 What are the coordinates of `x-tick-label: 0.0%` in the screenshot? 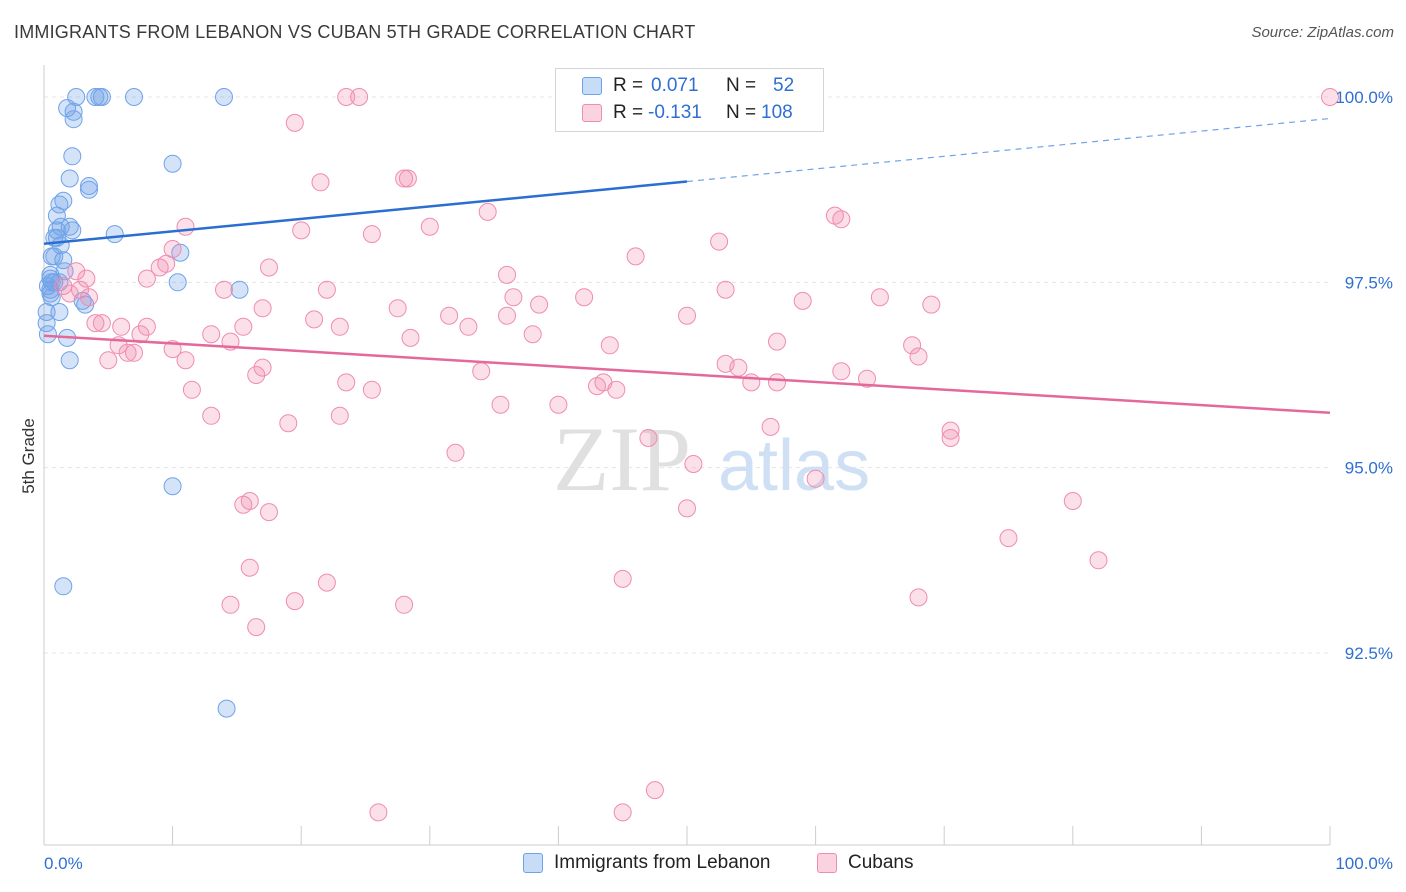 It's located at (63, 863).